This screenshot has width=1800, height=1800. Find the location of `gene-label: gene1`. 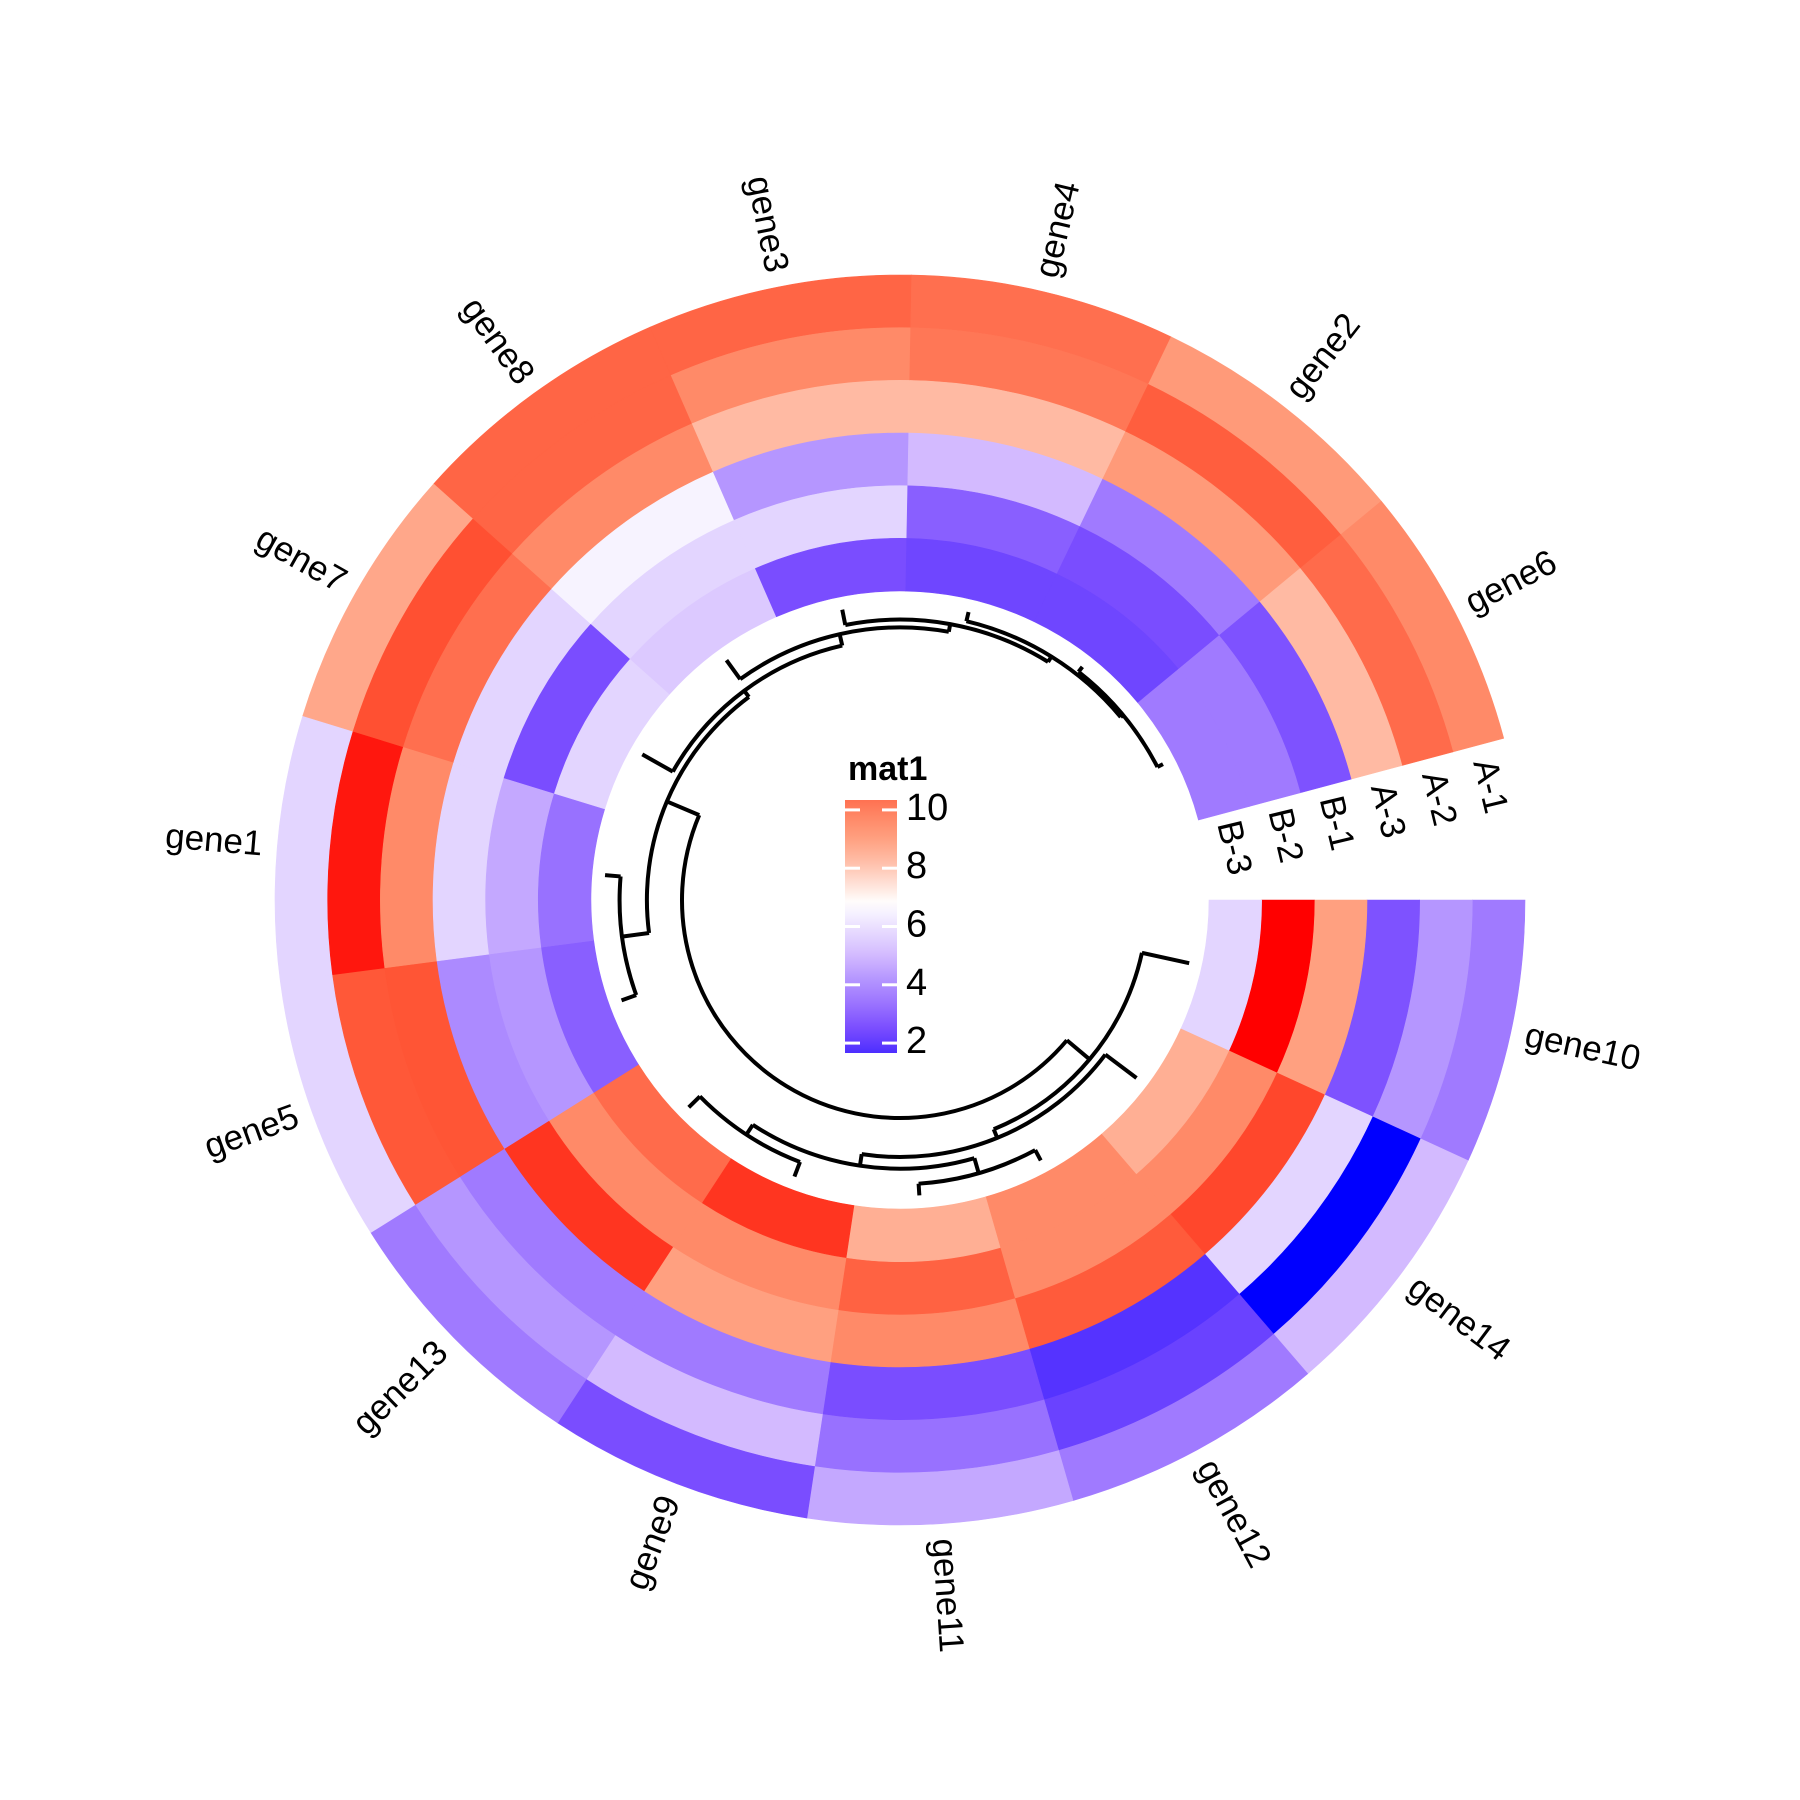

gene-label: gene1 is located at coordinates (214, 839).